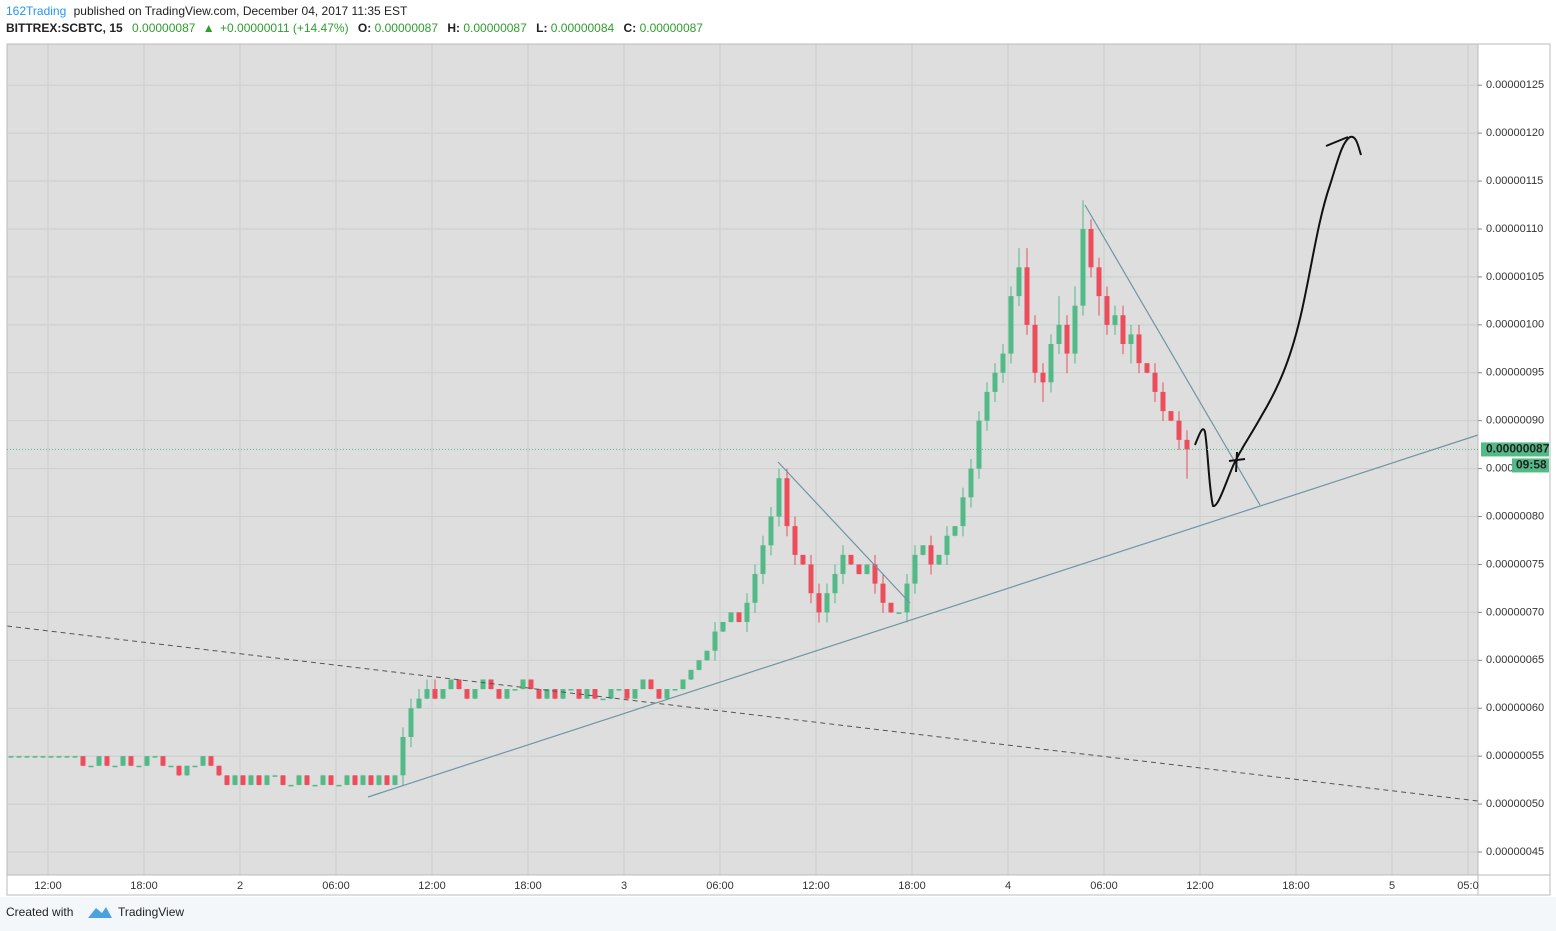 The width and height of the screenshot is (1556, 931). What do you see at coordinates (1278, 321) in the screenshot?
I see `projection-curve` at bounding box center [1278, 321].